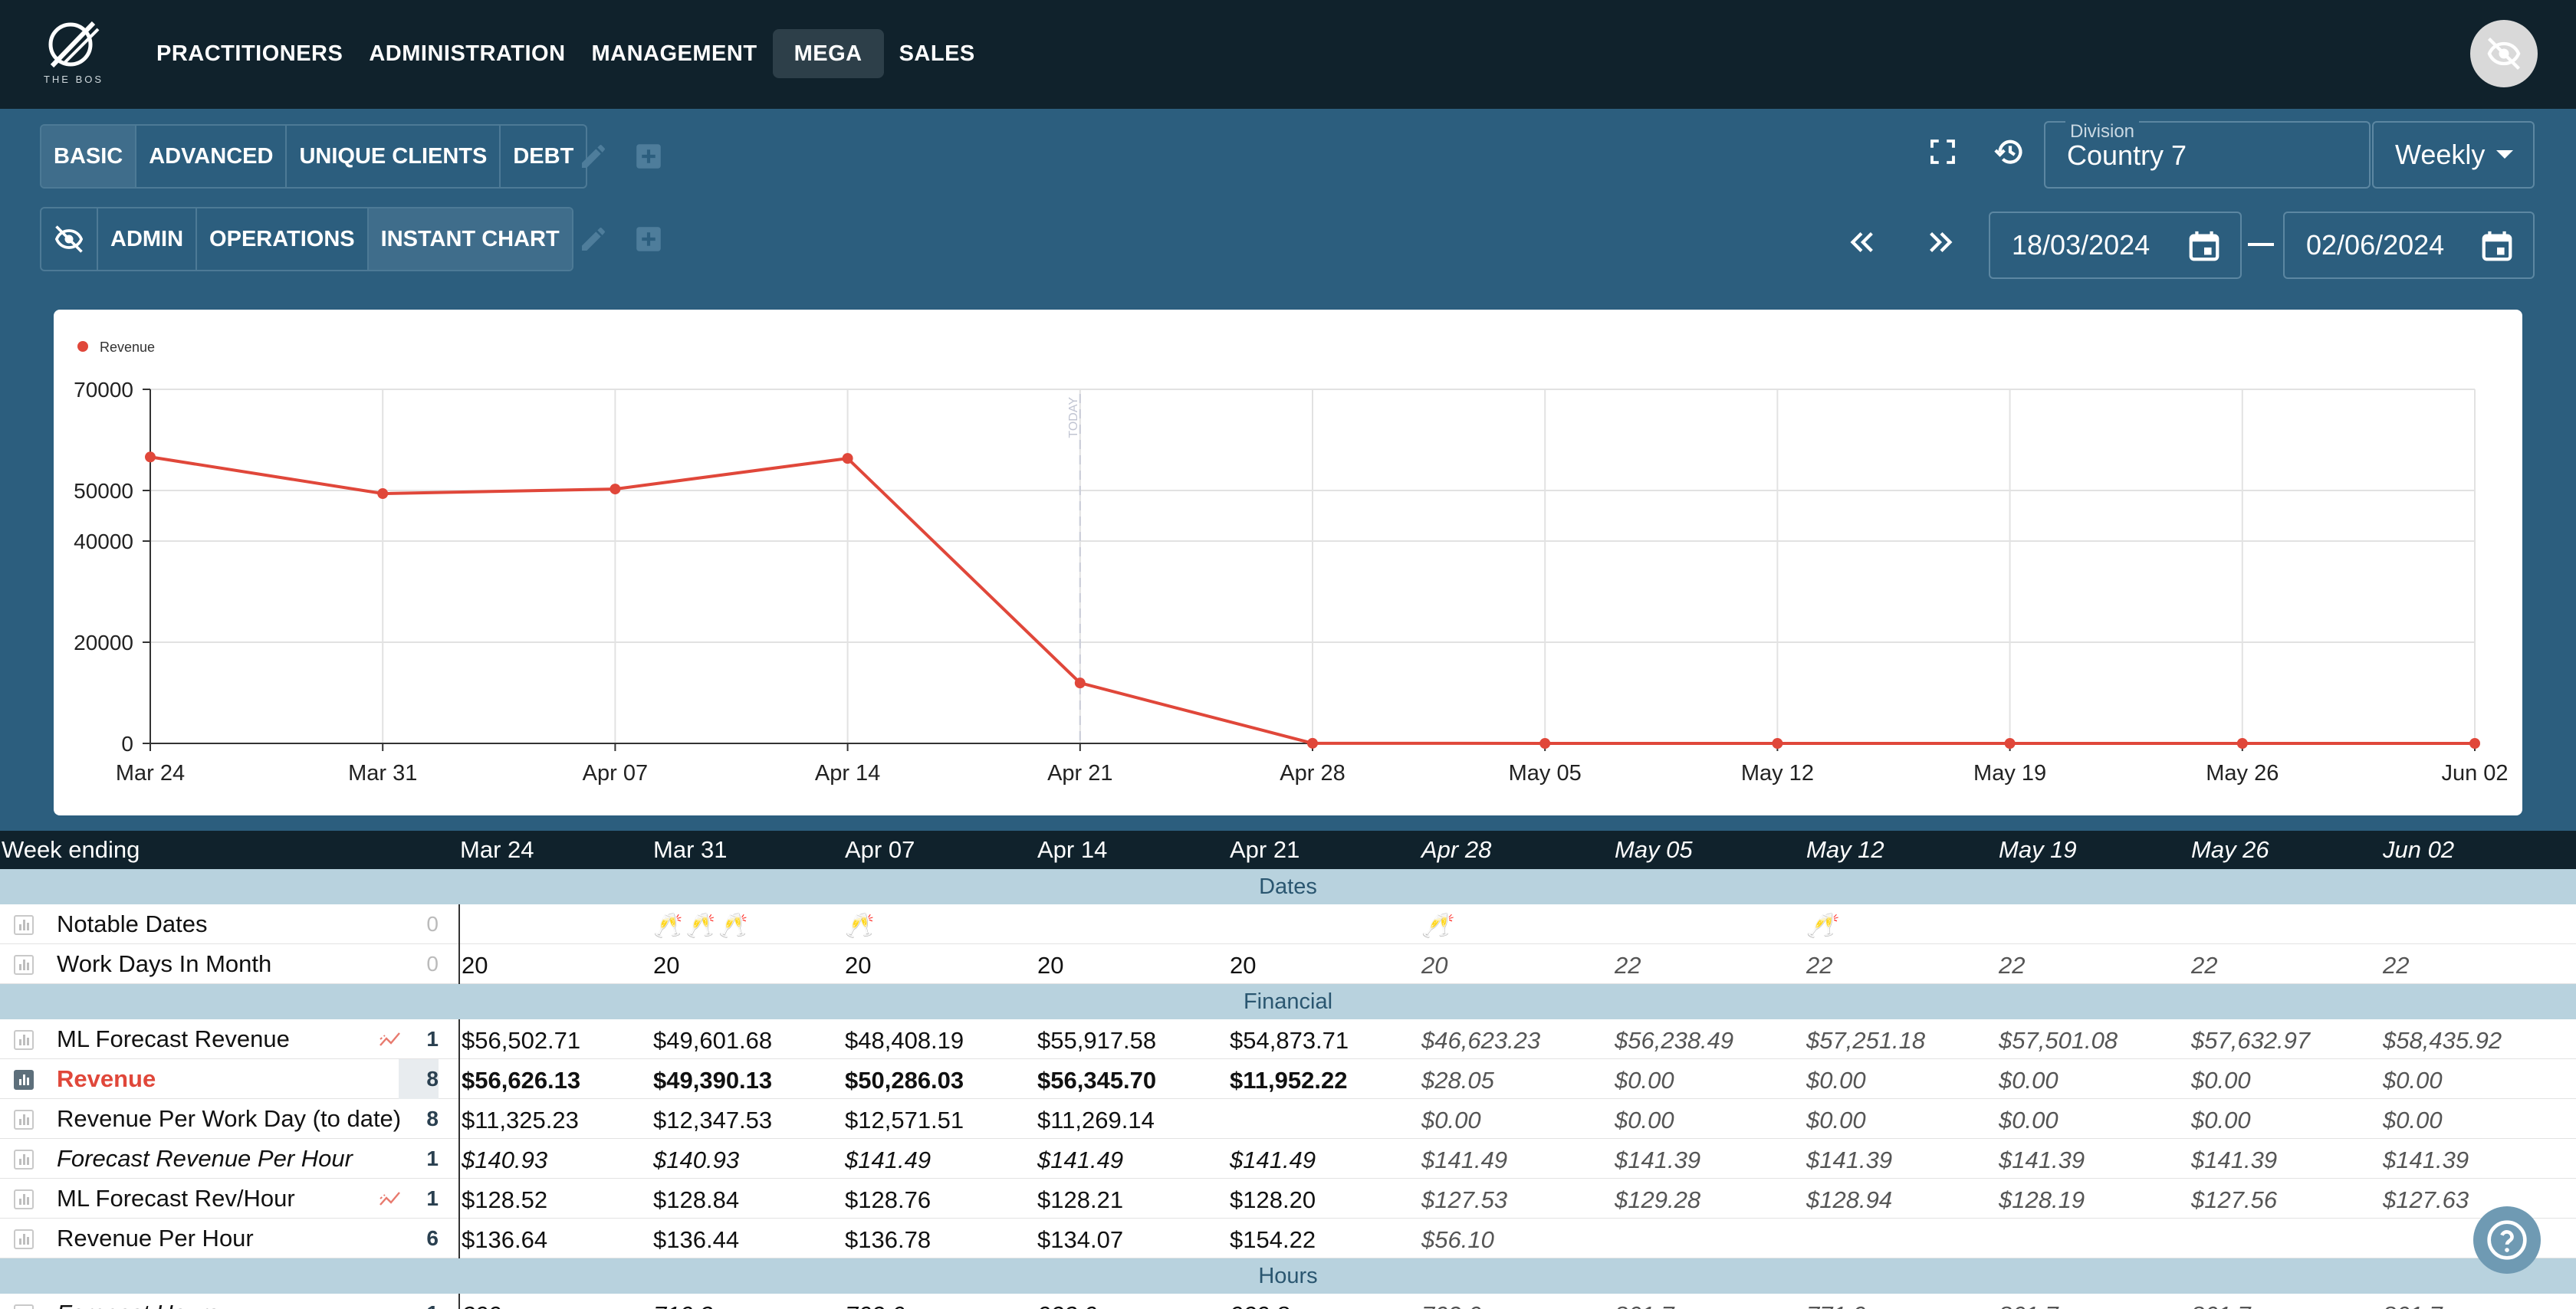 The image size is (2576, 1309). What do you see at coordinates (1288, 1002) in the screenshot?
I see `section-header-financial: Financial` at bounding box center [1288, 1002].